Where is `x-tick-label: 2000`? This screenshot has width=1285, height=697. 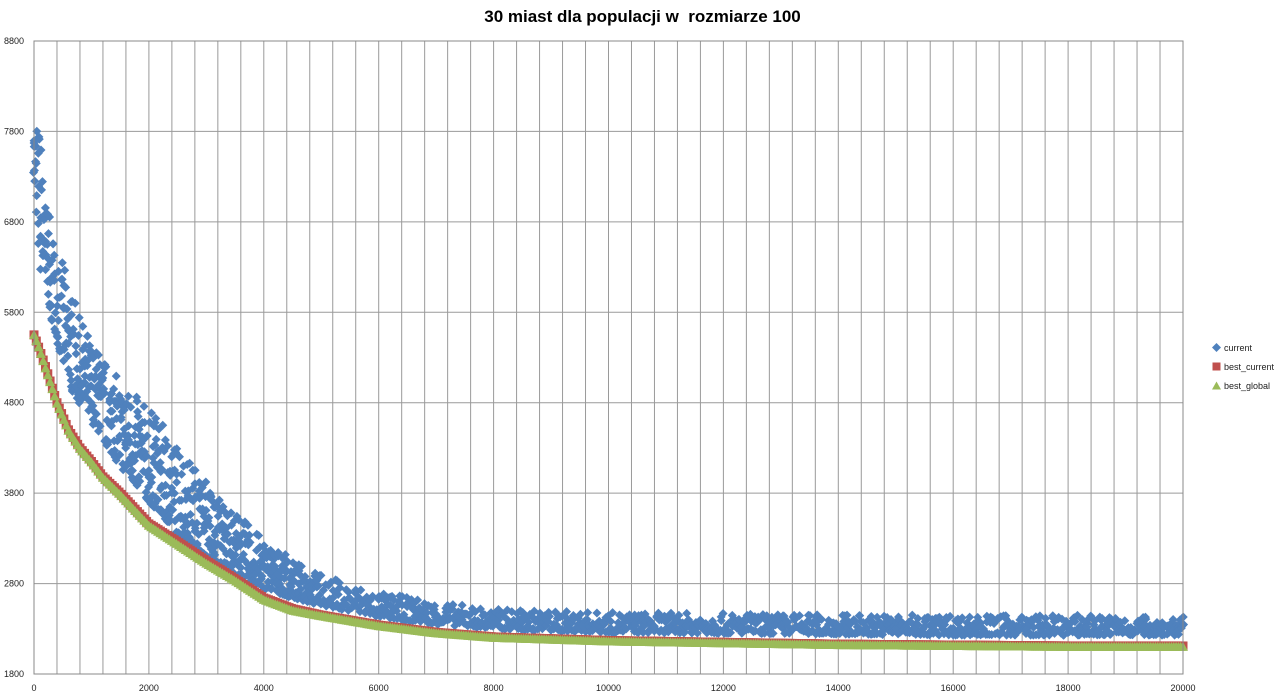 x-tick-label: 2000 is located at coordinates (149, 688).